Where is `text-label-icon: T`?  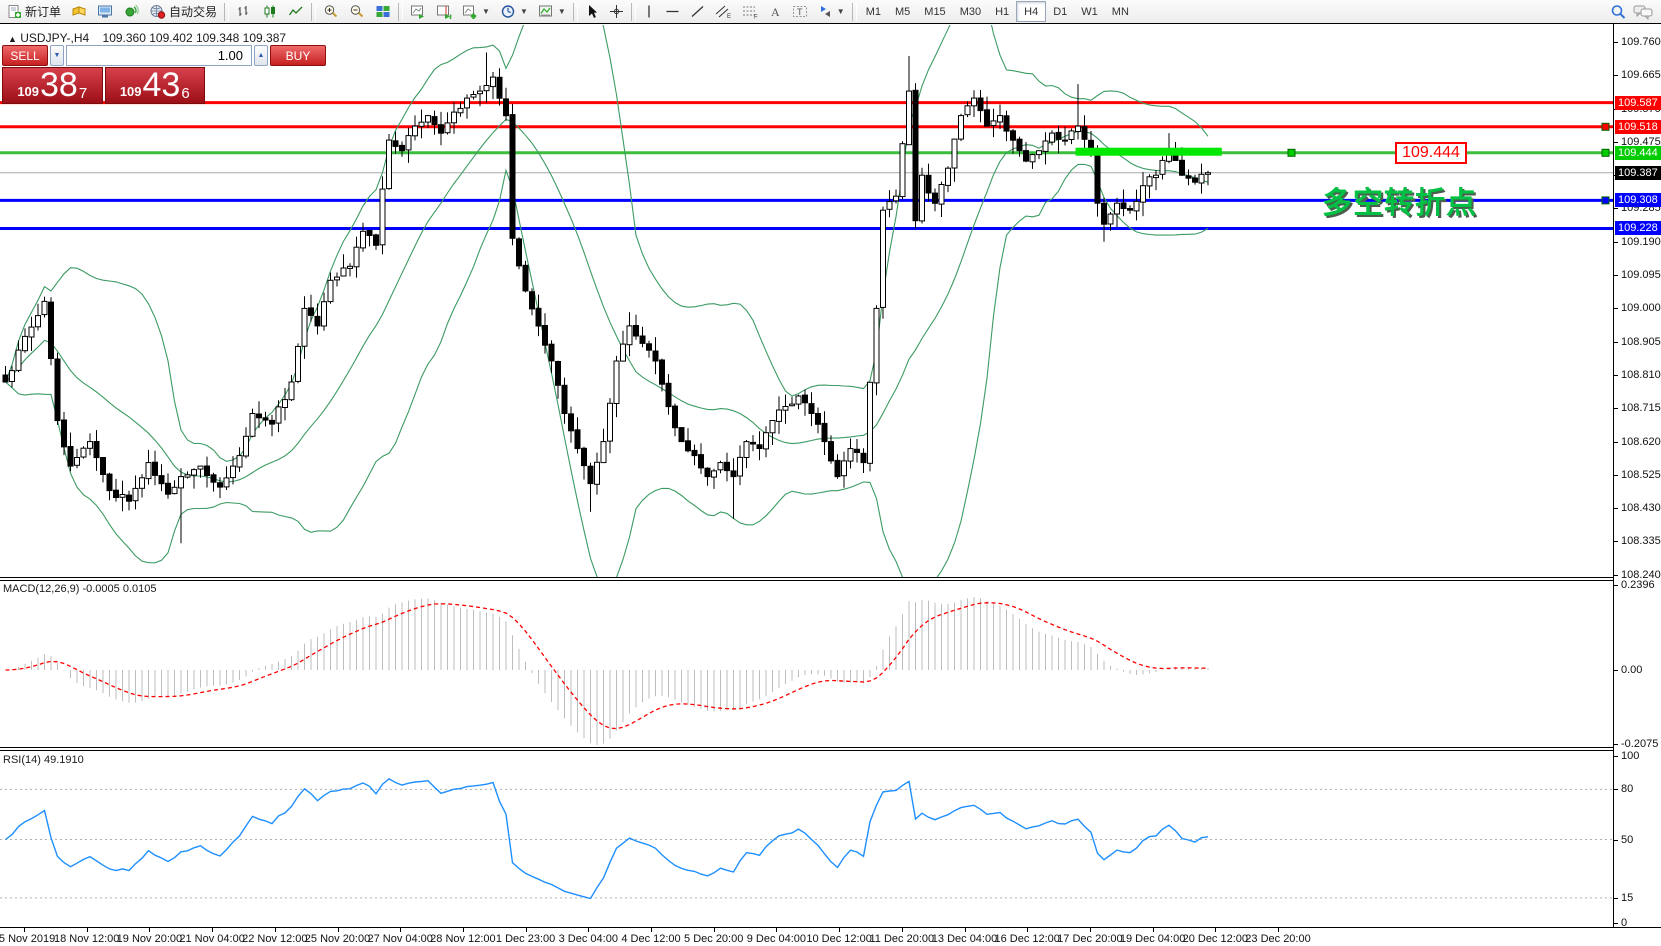 text-label-icon: T is located at coordinates (799, 11).